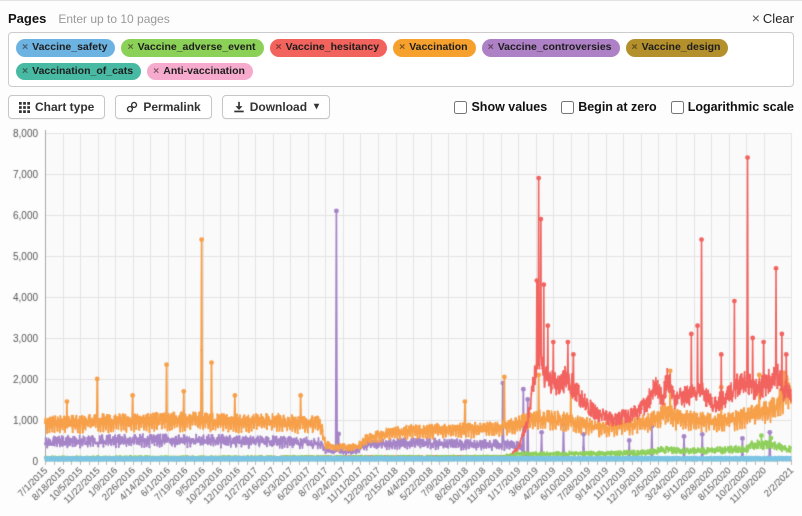 The image size is (802, 516). Describe the element at coordinates (70, 47) in the screenshot. I see `page-tag-label: Vaccine_safety` at that location.